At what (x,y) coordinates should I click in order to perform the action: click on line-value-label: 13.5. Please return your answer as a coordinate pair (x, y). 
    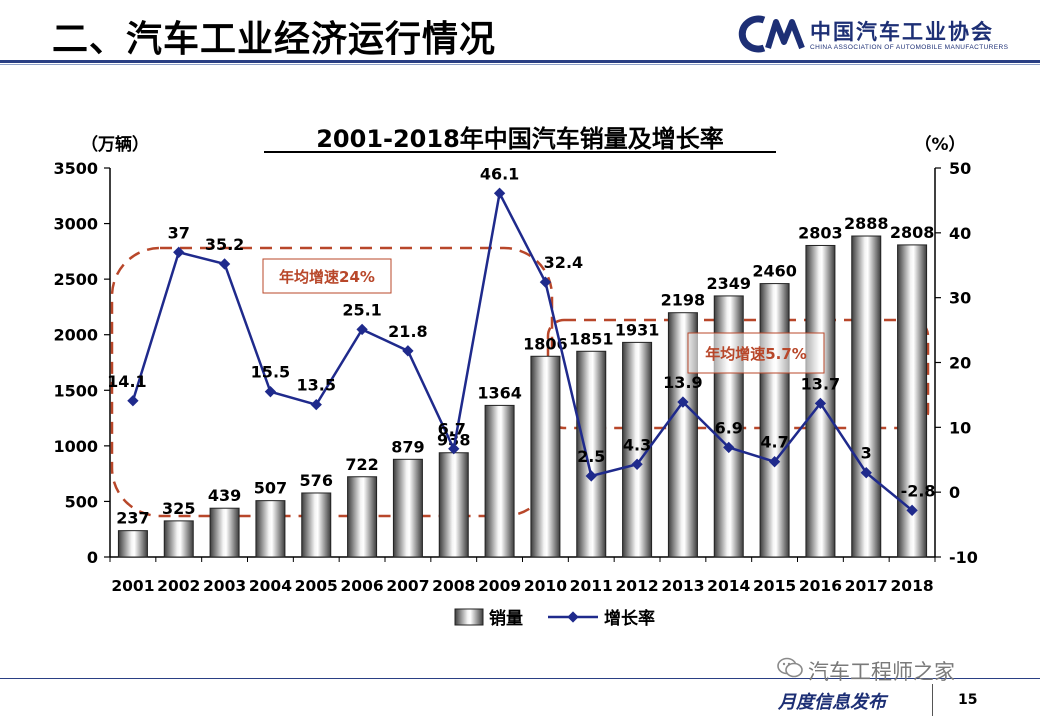
    Looking at the image, I should click on (316, 385).